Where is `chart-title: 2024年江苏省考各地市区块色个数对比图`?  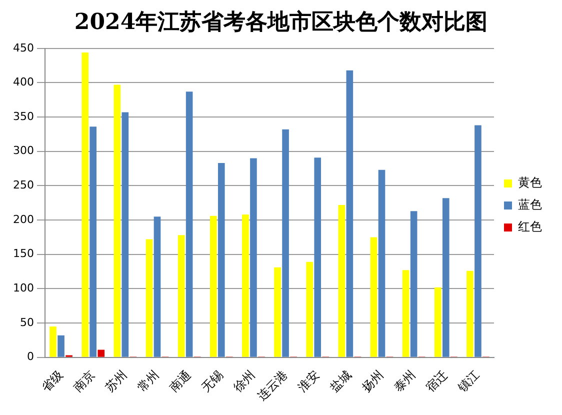 chart-title: 2024年江苏省考各地市区块色个数对比图 is located at coordinates (281, 21).